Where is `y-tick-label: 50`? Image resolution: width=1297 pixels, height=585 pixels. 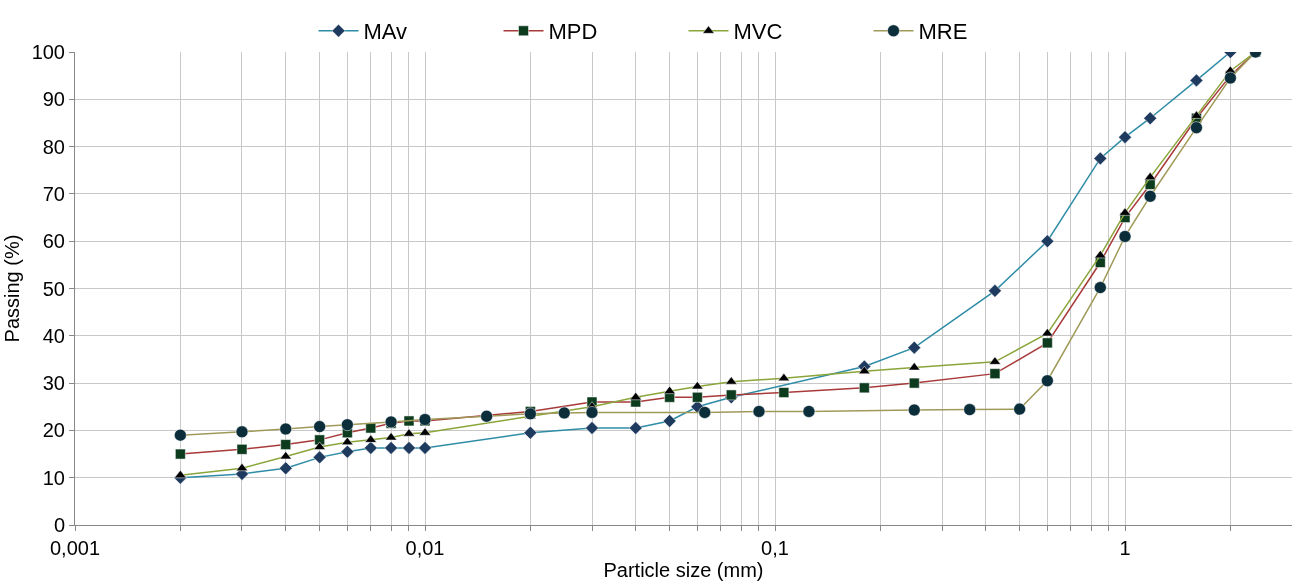
y-tick-label: 50 is located at coordinates (53, 288).